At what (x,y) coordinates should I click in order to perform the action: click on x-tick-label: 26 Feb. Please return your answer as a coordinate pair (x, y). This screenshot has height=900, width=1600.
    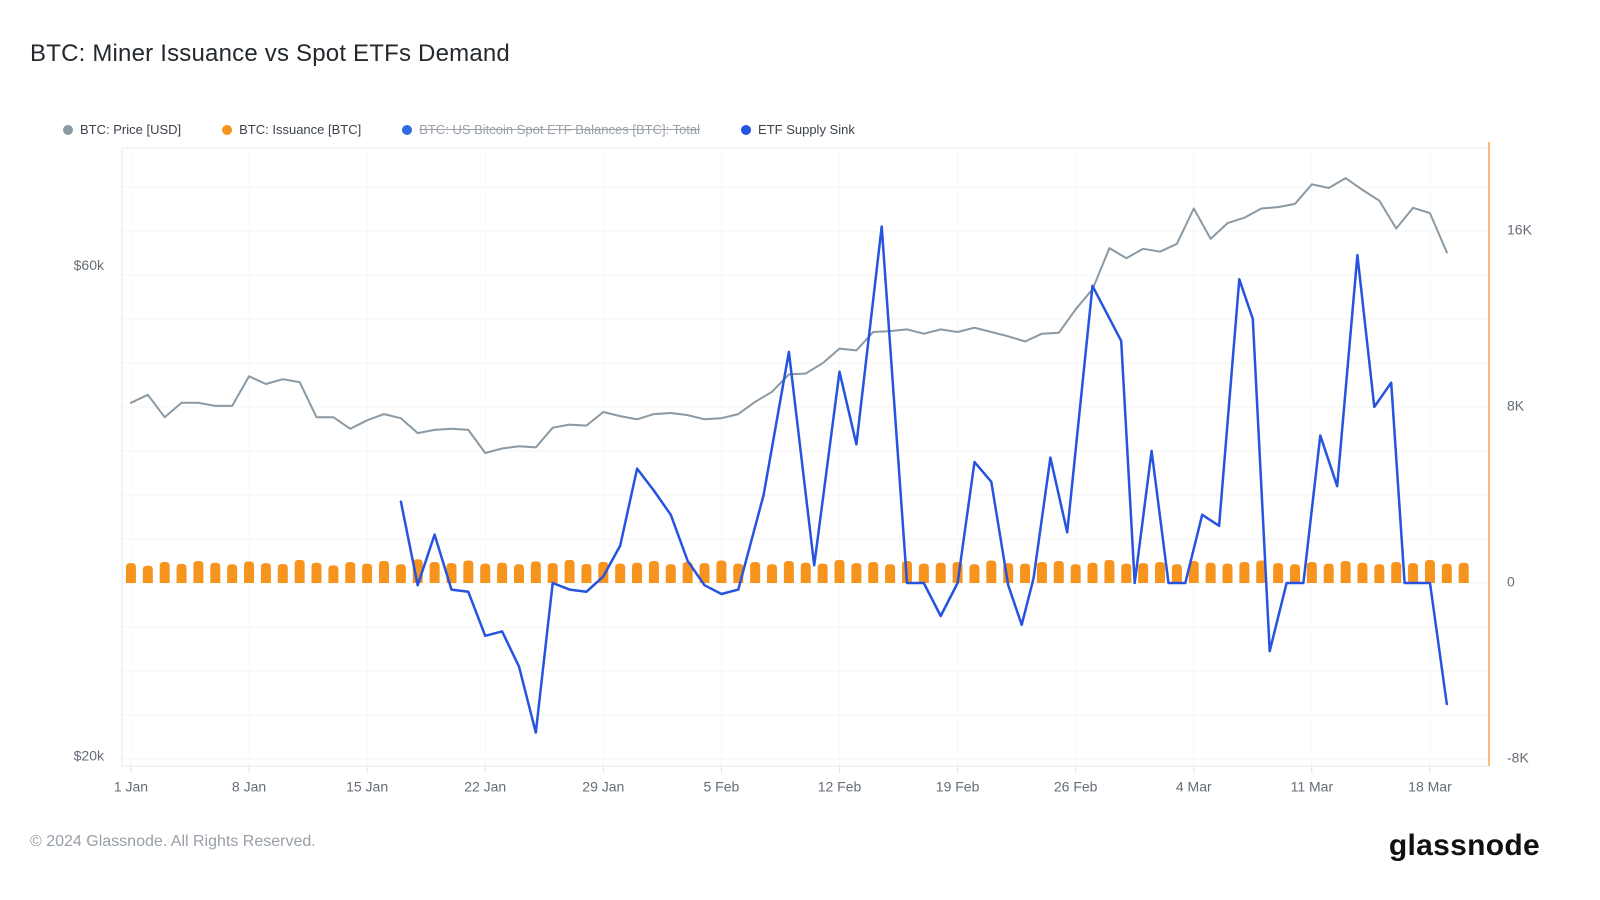
    Looking at the image, I should click on (1076, 787).